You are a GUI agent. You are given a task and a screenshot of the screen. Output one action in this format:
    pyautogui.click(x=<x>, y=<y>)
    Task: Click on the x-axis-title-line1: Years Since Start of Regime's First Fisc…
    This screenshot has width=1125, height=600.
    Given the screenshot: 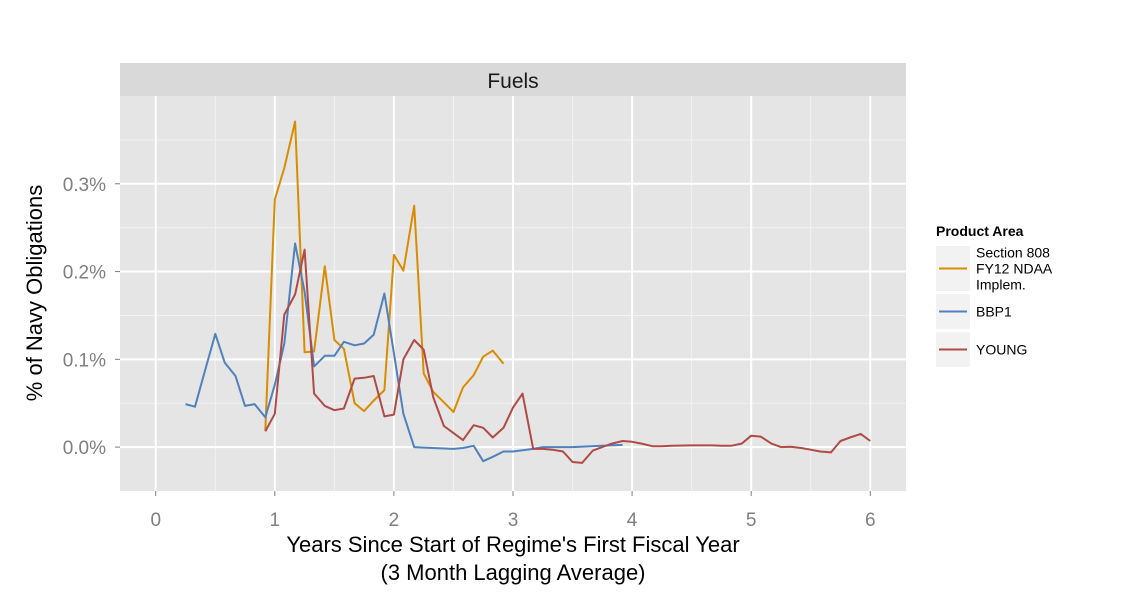 What is the action you would take?
    pyautogui.click(x=512, y=544)
    